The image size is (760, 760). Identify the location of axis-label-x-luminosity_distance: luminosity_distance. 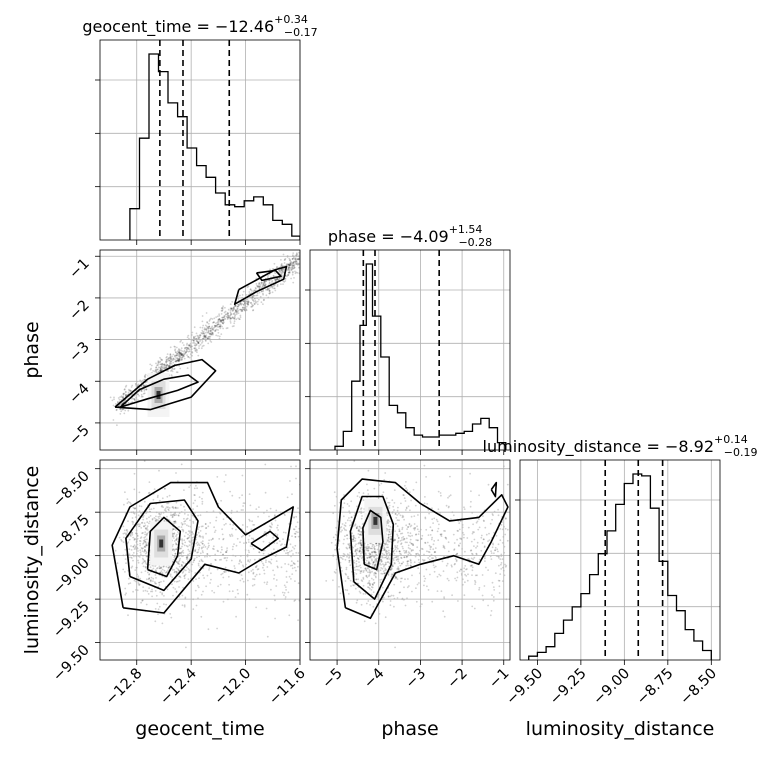
(620, 729).